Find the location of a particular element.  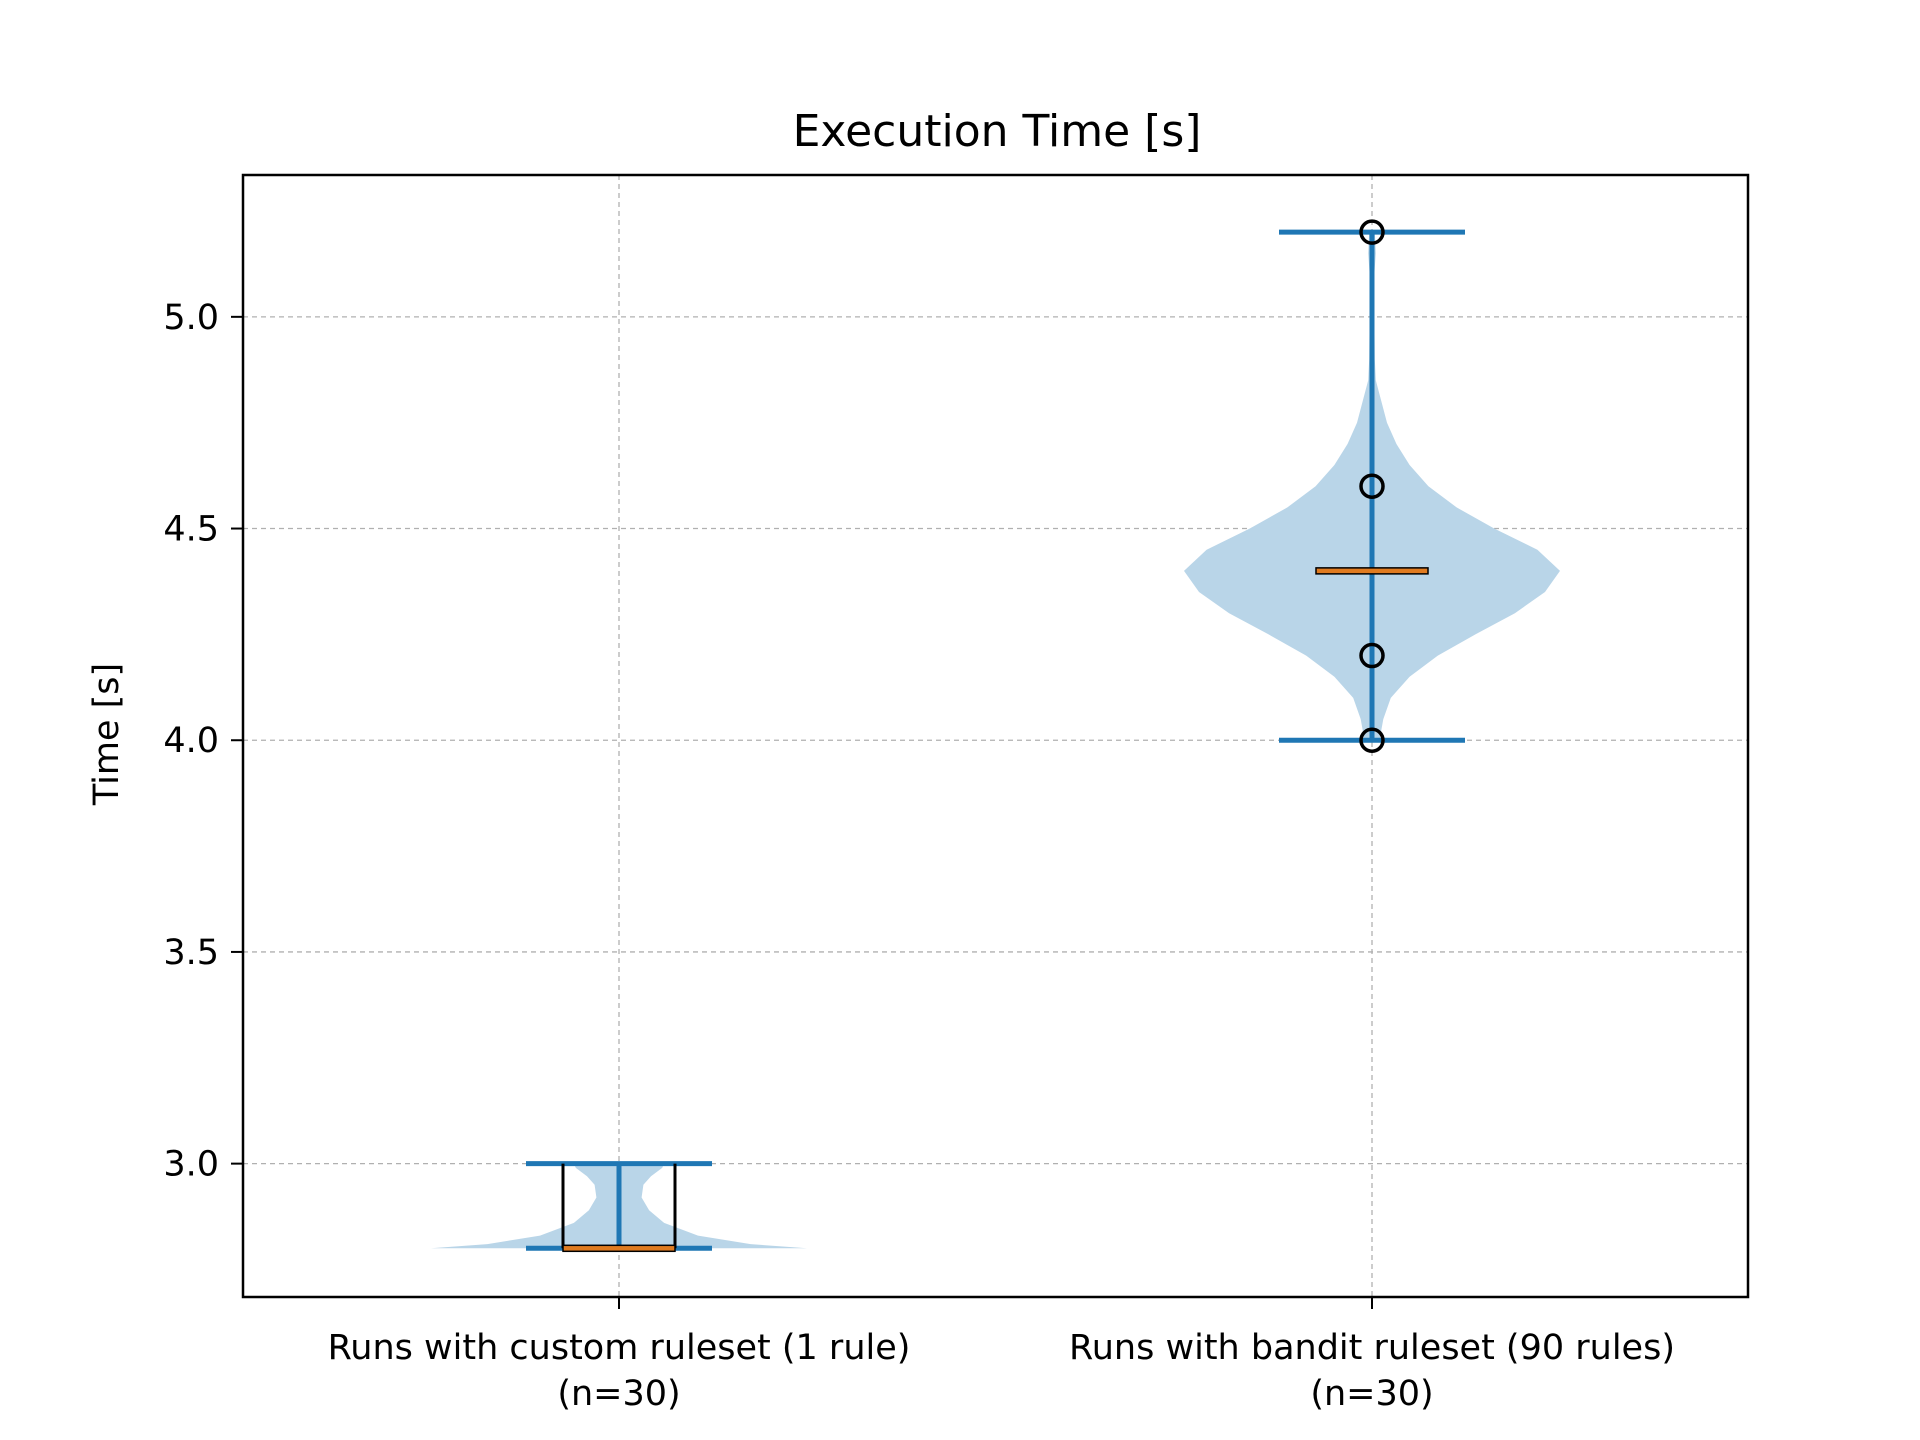

y-tick-label: 3.0 is located at coordinates (191, 1165).